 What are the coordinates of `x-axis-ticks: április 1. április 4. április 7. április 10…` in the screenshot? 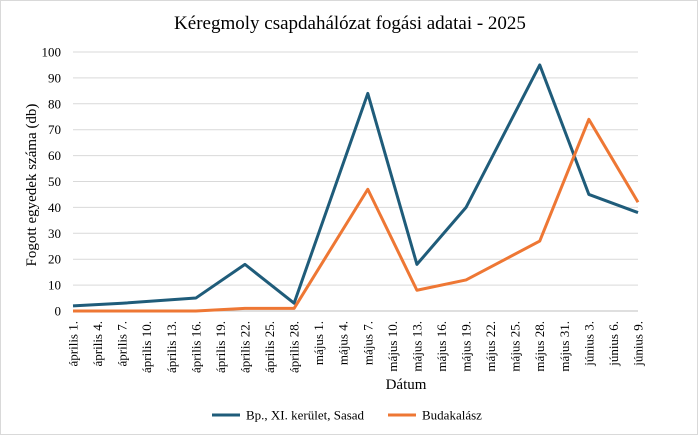 It's located at (356, 347).